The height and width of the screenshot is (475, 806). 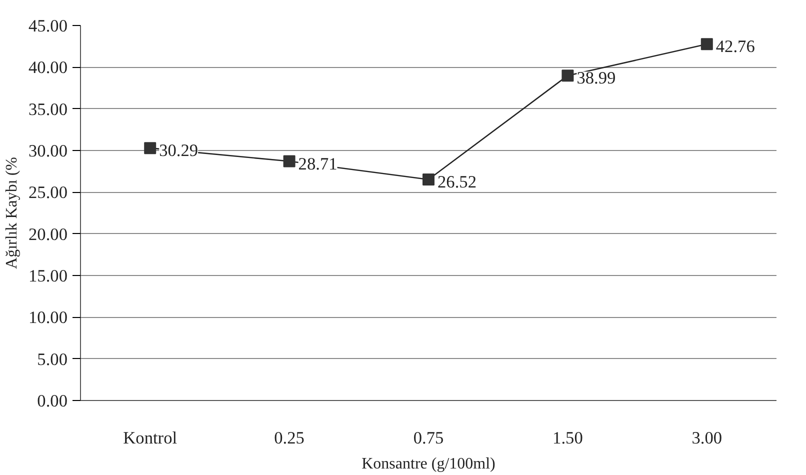 I want to click on y-tick-label: 35.00, so click(x=48, y=109).